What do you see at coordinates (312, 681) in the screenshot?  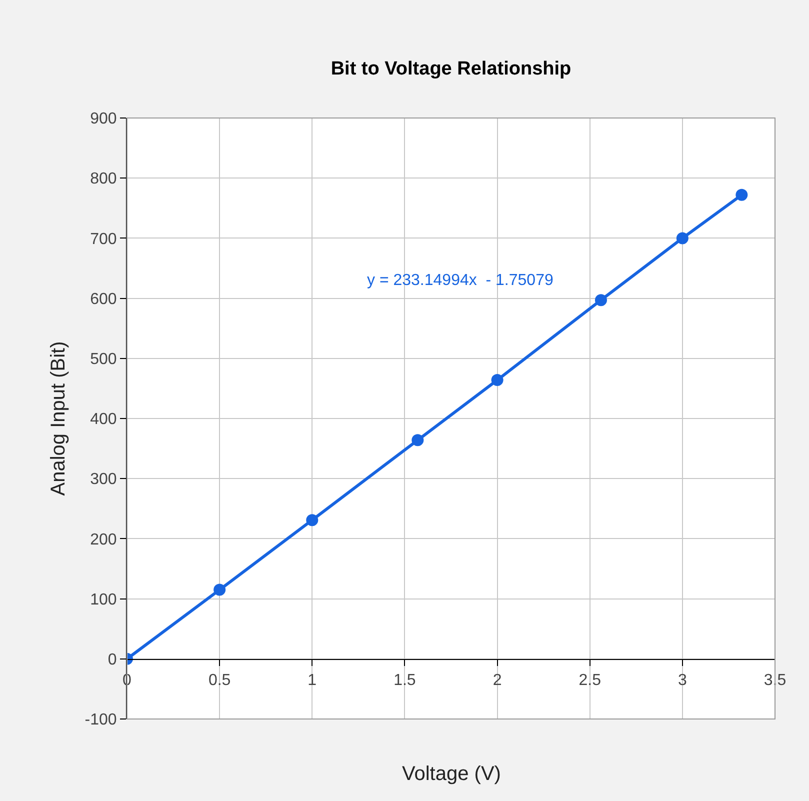 I see `x-tick-label: 1` at bounding box center [312, 681].